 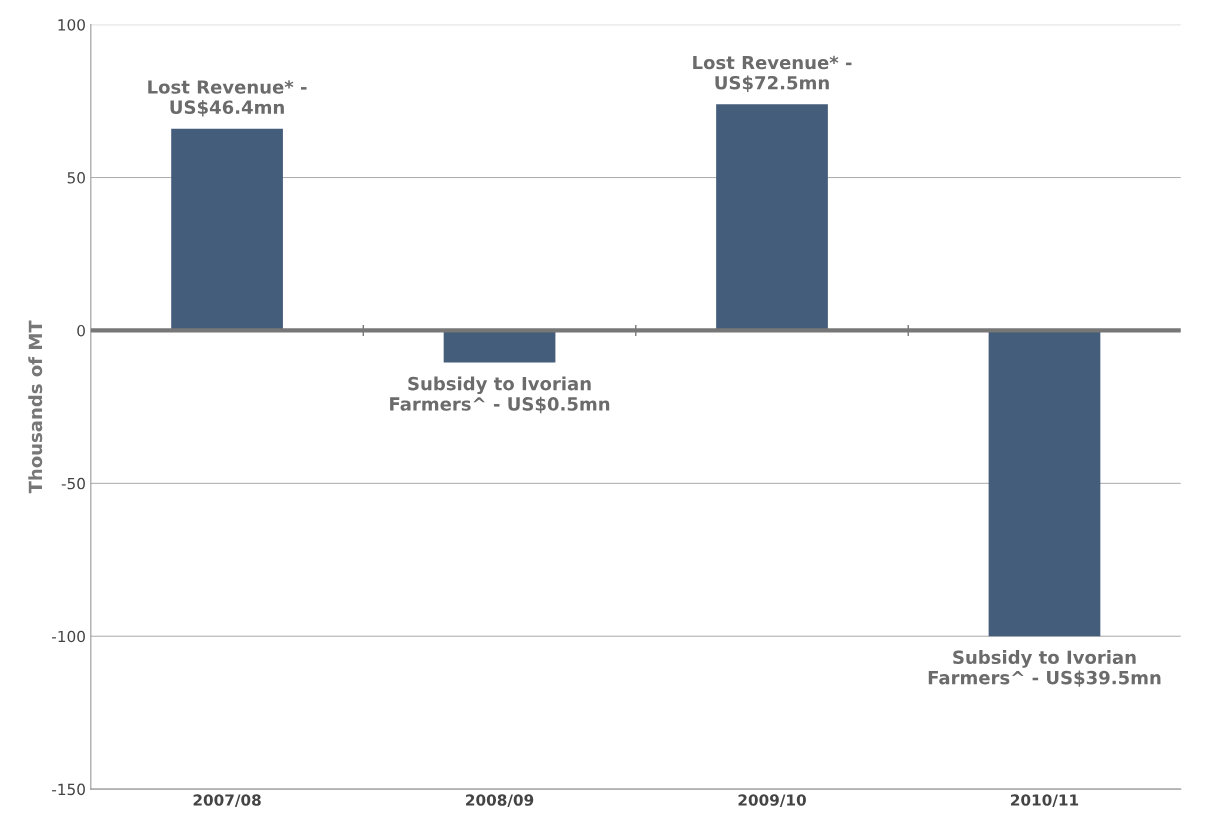 What do you see at coordinates (772, 801) in the screenshot?
I see `x-tick-label: 2009/10` at bounding box center [772, 801].